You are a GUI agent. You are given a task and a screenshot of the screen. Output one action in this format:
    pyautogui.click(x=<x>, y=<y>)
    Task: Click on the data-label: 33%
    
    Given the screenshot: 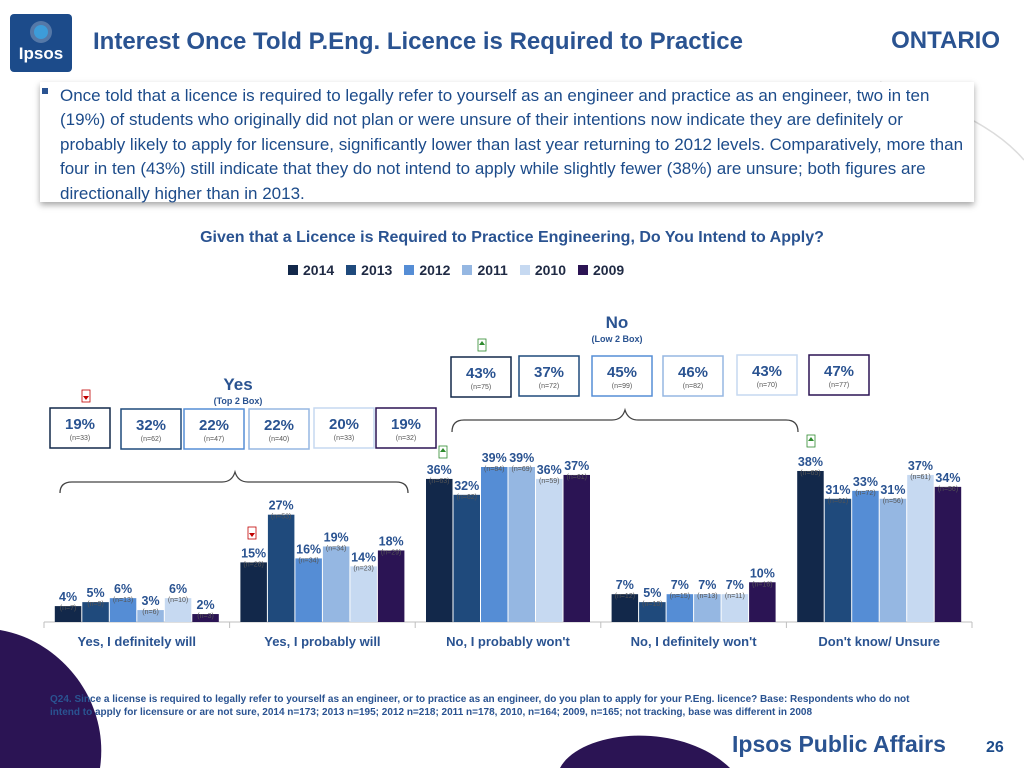 What is the action you would take?
    pyautogui.click(x=865, y=482)
    